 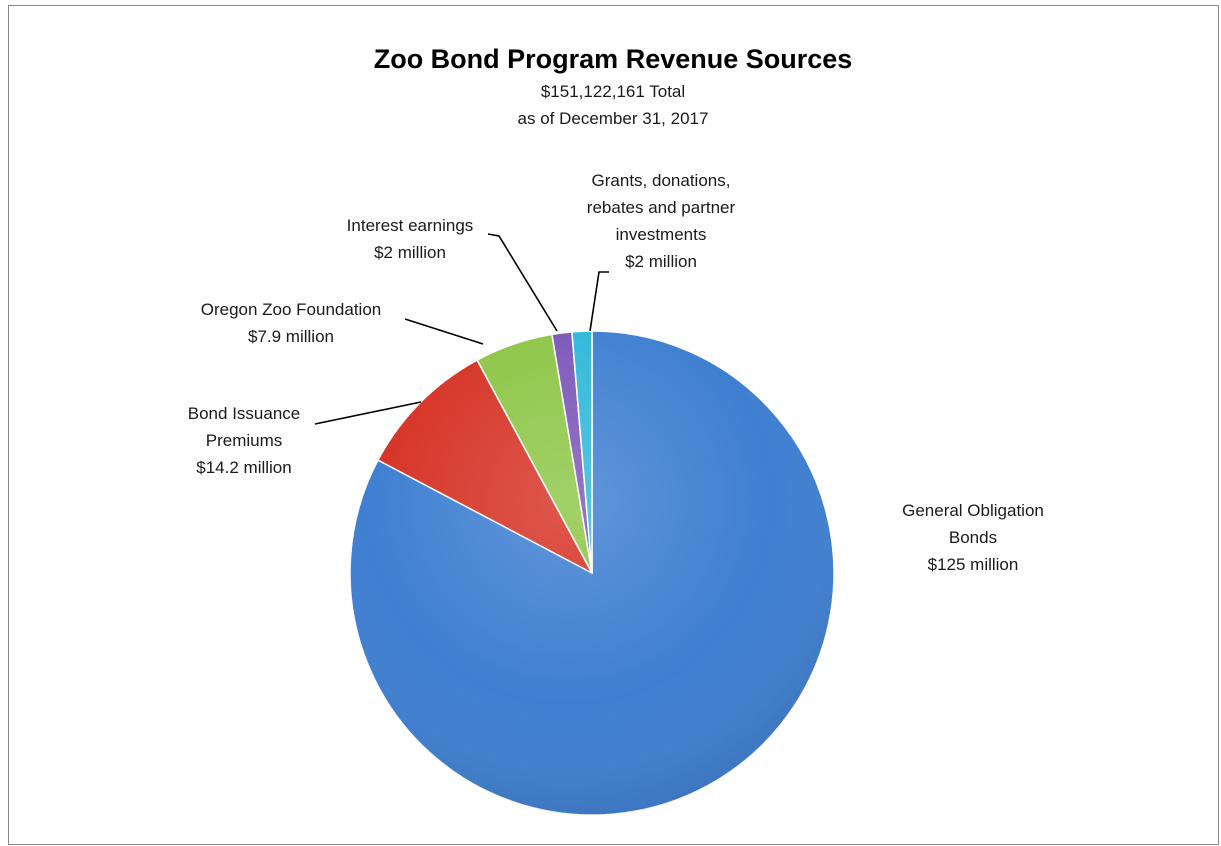 What do you see at coordinates (973, 510) in the screenshot?
I see `slice-label-general-obligation-line-0: General Obligation` at bounding box center [973, 510].